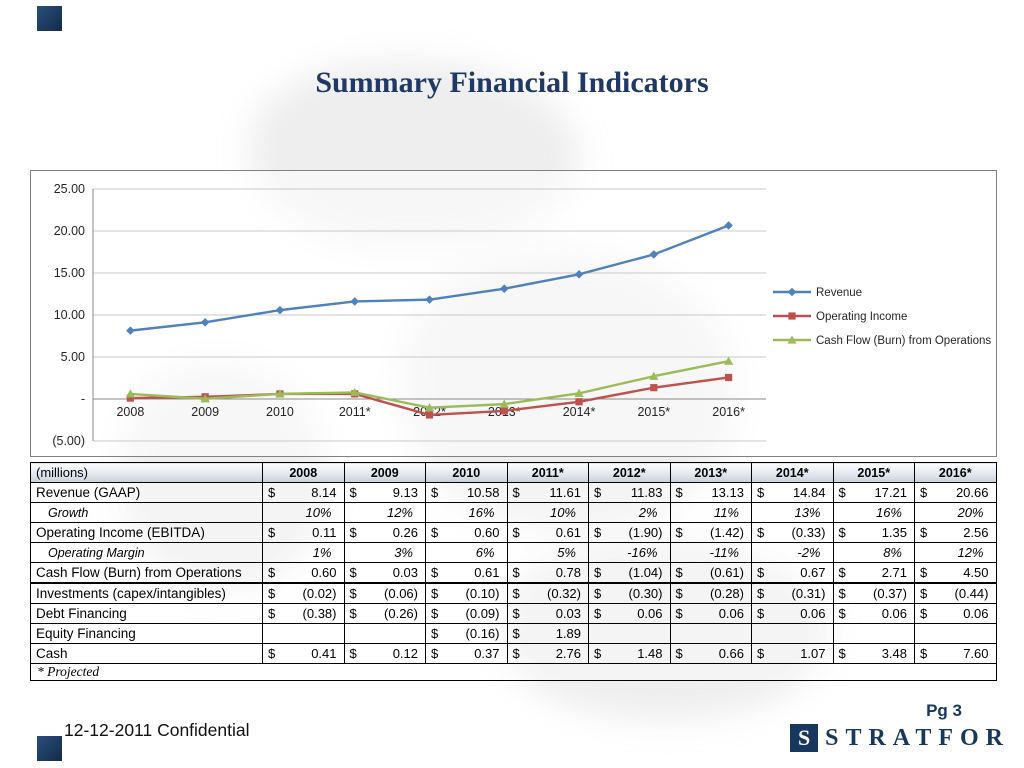 This screenshot has width=1024, height=768. What do you see at coordinates (401, 593) in the screenshot?
I see `cell-value: (0.06)` at bounding box center [401, 593].